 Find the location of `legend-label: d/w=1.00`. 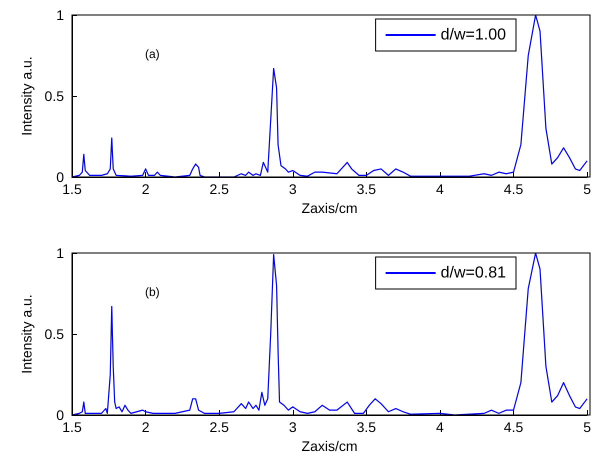

legend-label: d/w=1.00 is located at coordinates (473, 35).